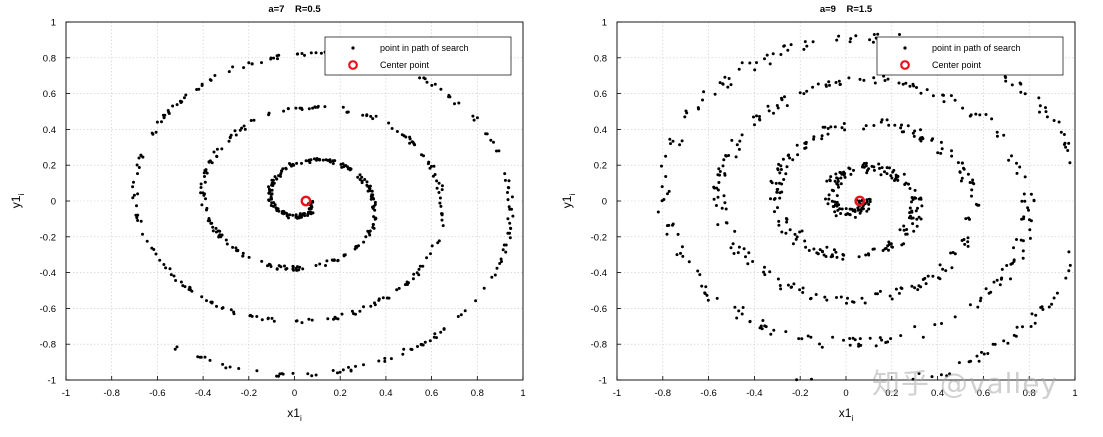 This screenshot has width=1103, height=437. I want to click on y-tick-label: 1, so click(604, 23).